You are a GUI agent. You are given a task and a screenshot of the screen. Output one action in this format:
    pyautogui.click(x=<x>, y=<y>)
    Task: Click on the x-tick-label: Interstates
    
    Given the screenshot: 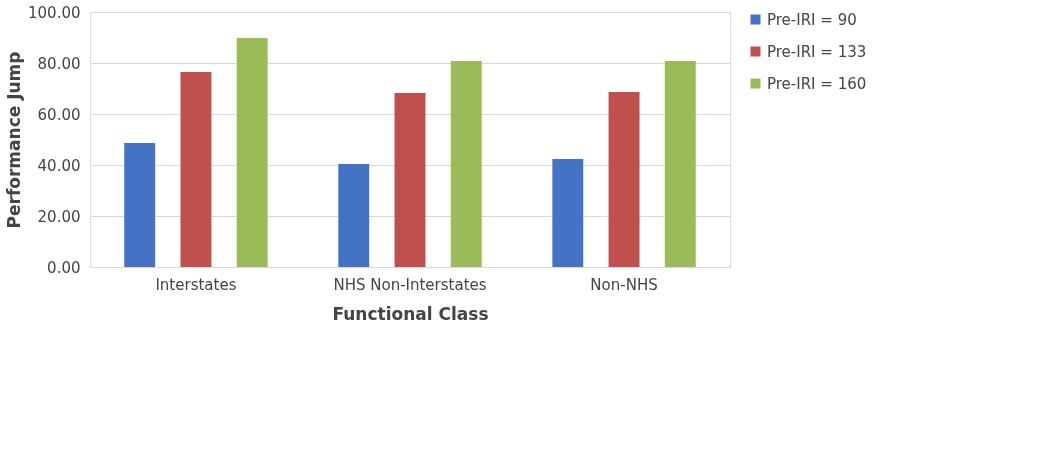 What is the action you would take?
    pyautogui.click(x=196, y=284)
    